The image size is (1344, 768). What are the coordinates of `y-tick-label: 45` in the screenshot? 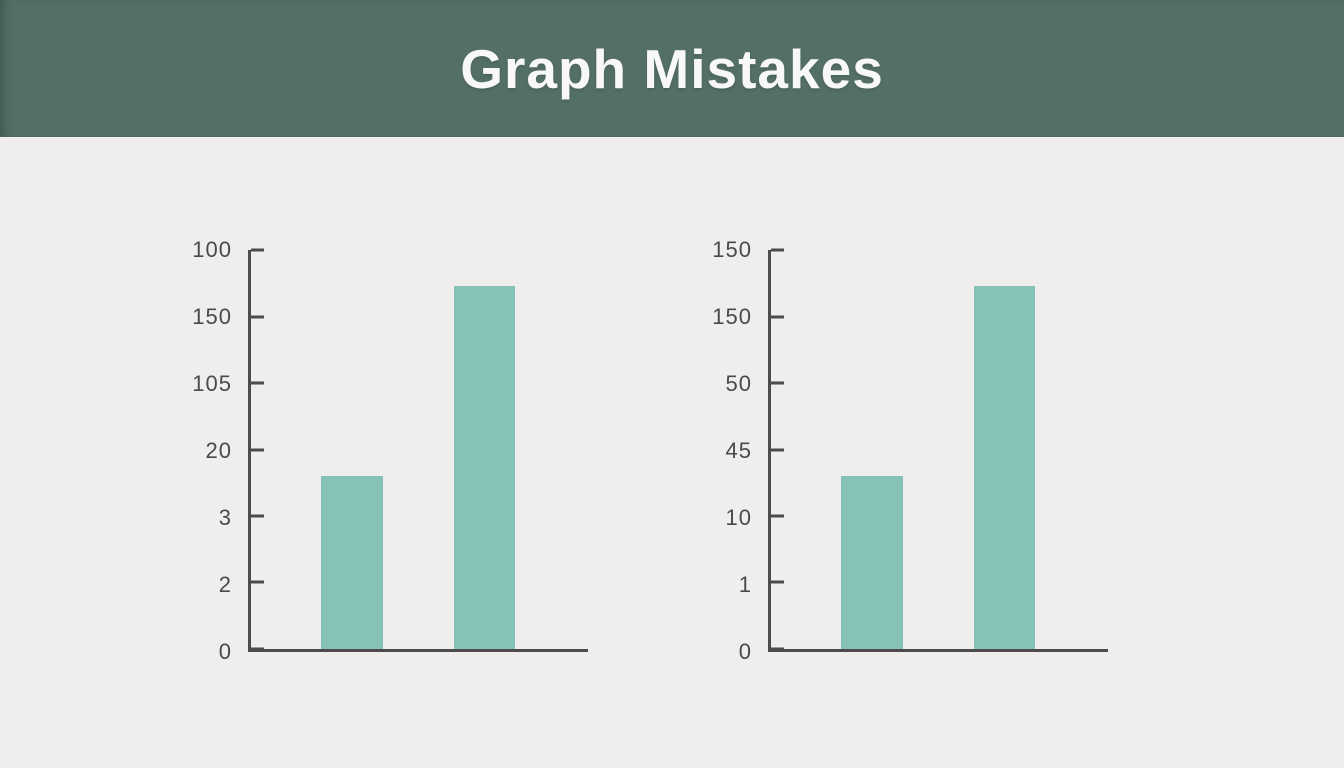 It's located at (738, 450).